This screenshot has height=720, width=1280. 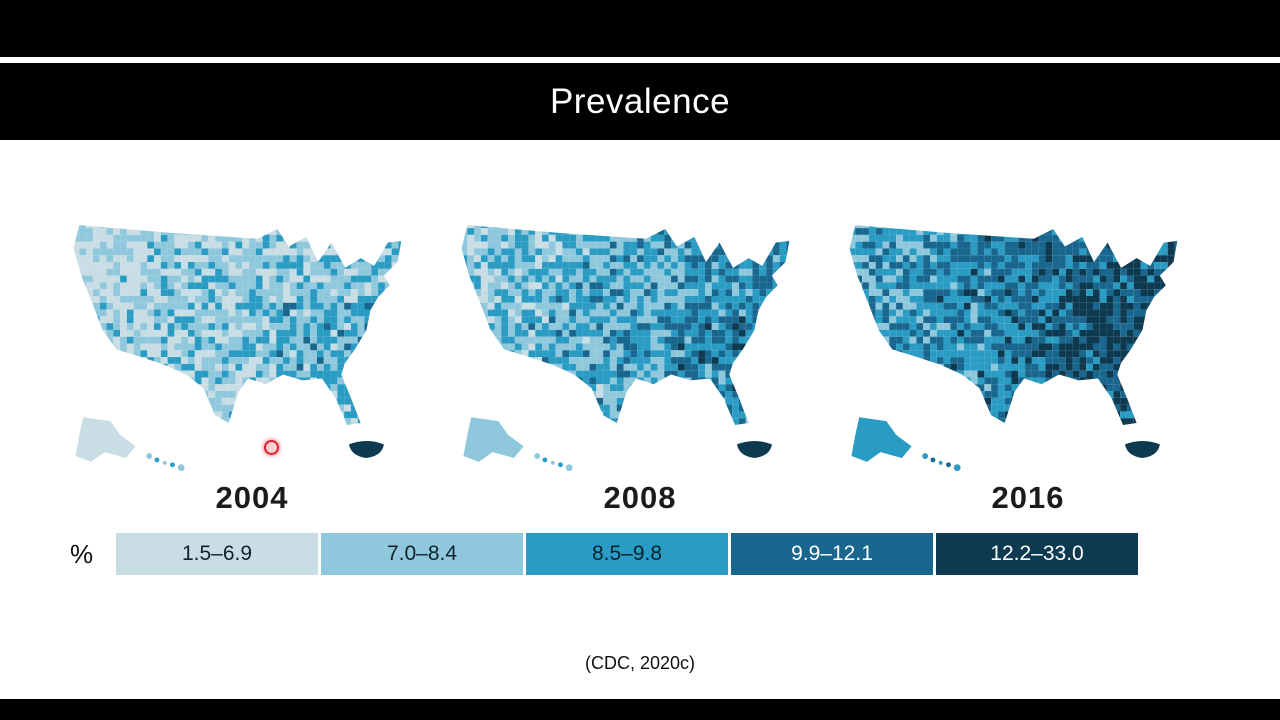 I want to click on legend-class-5: 12.2–33.0, so click(x=1037, y=554).